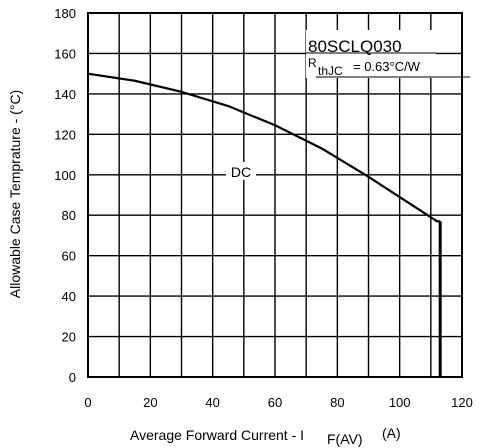 This screenshot has height=448, width=481. What do you see at coordinates (217, 435) in the screenshot?
I see `x-axis-label-main: Average Forward Current - I` at bounding box center [217, 435].